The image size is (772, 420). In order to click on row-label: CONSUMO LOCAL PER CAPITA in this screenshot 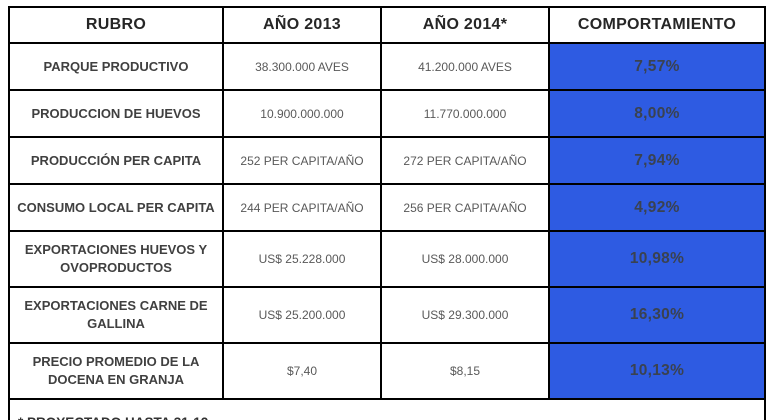, I will do `click(116, 207)`.